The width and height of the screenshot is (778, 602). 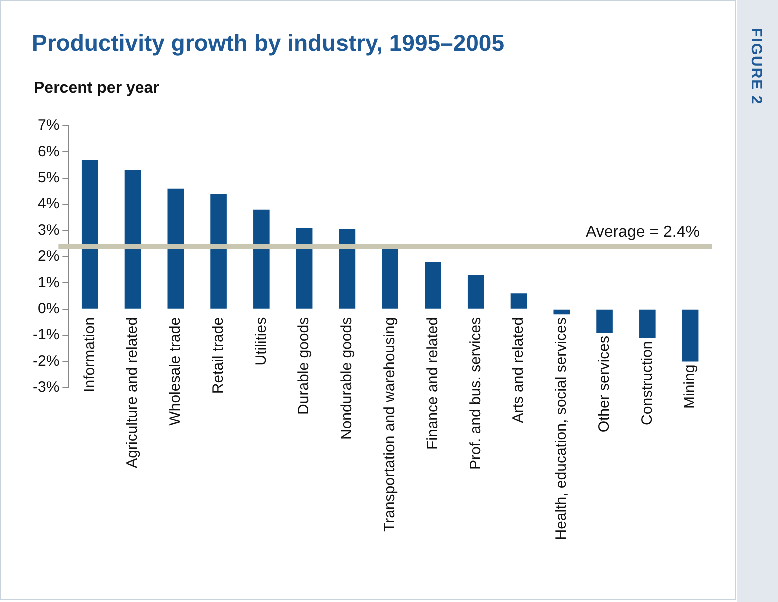 What do you see at coordinates (433, 383) in the screenshot?
I see `x-tick-label: Finance and related` at bounding box center [433, 383].